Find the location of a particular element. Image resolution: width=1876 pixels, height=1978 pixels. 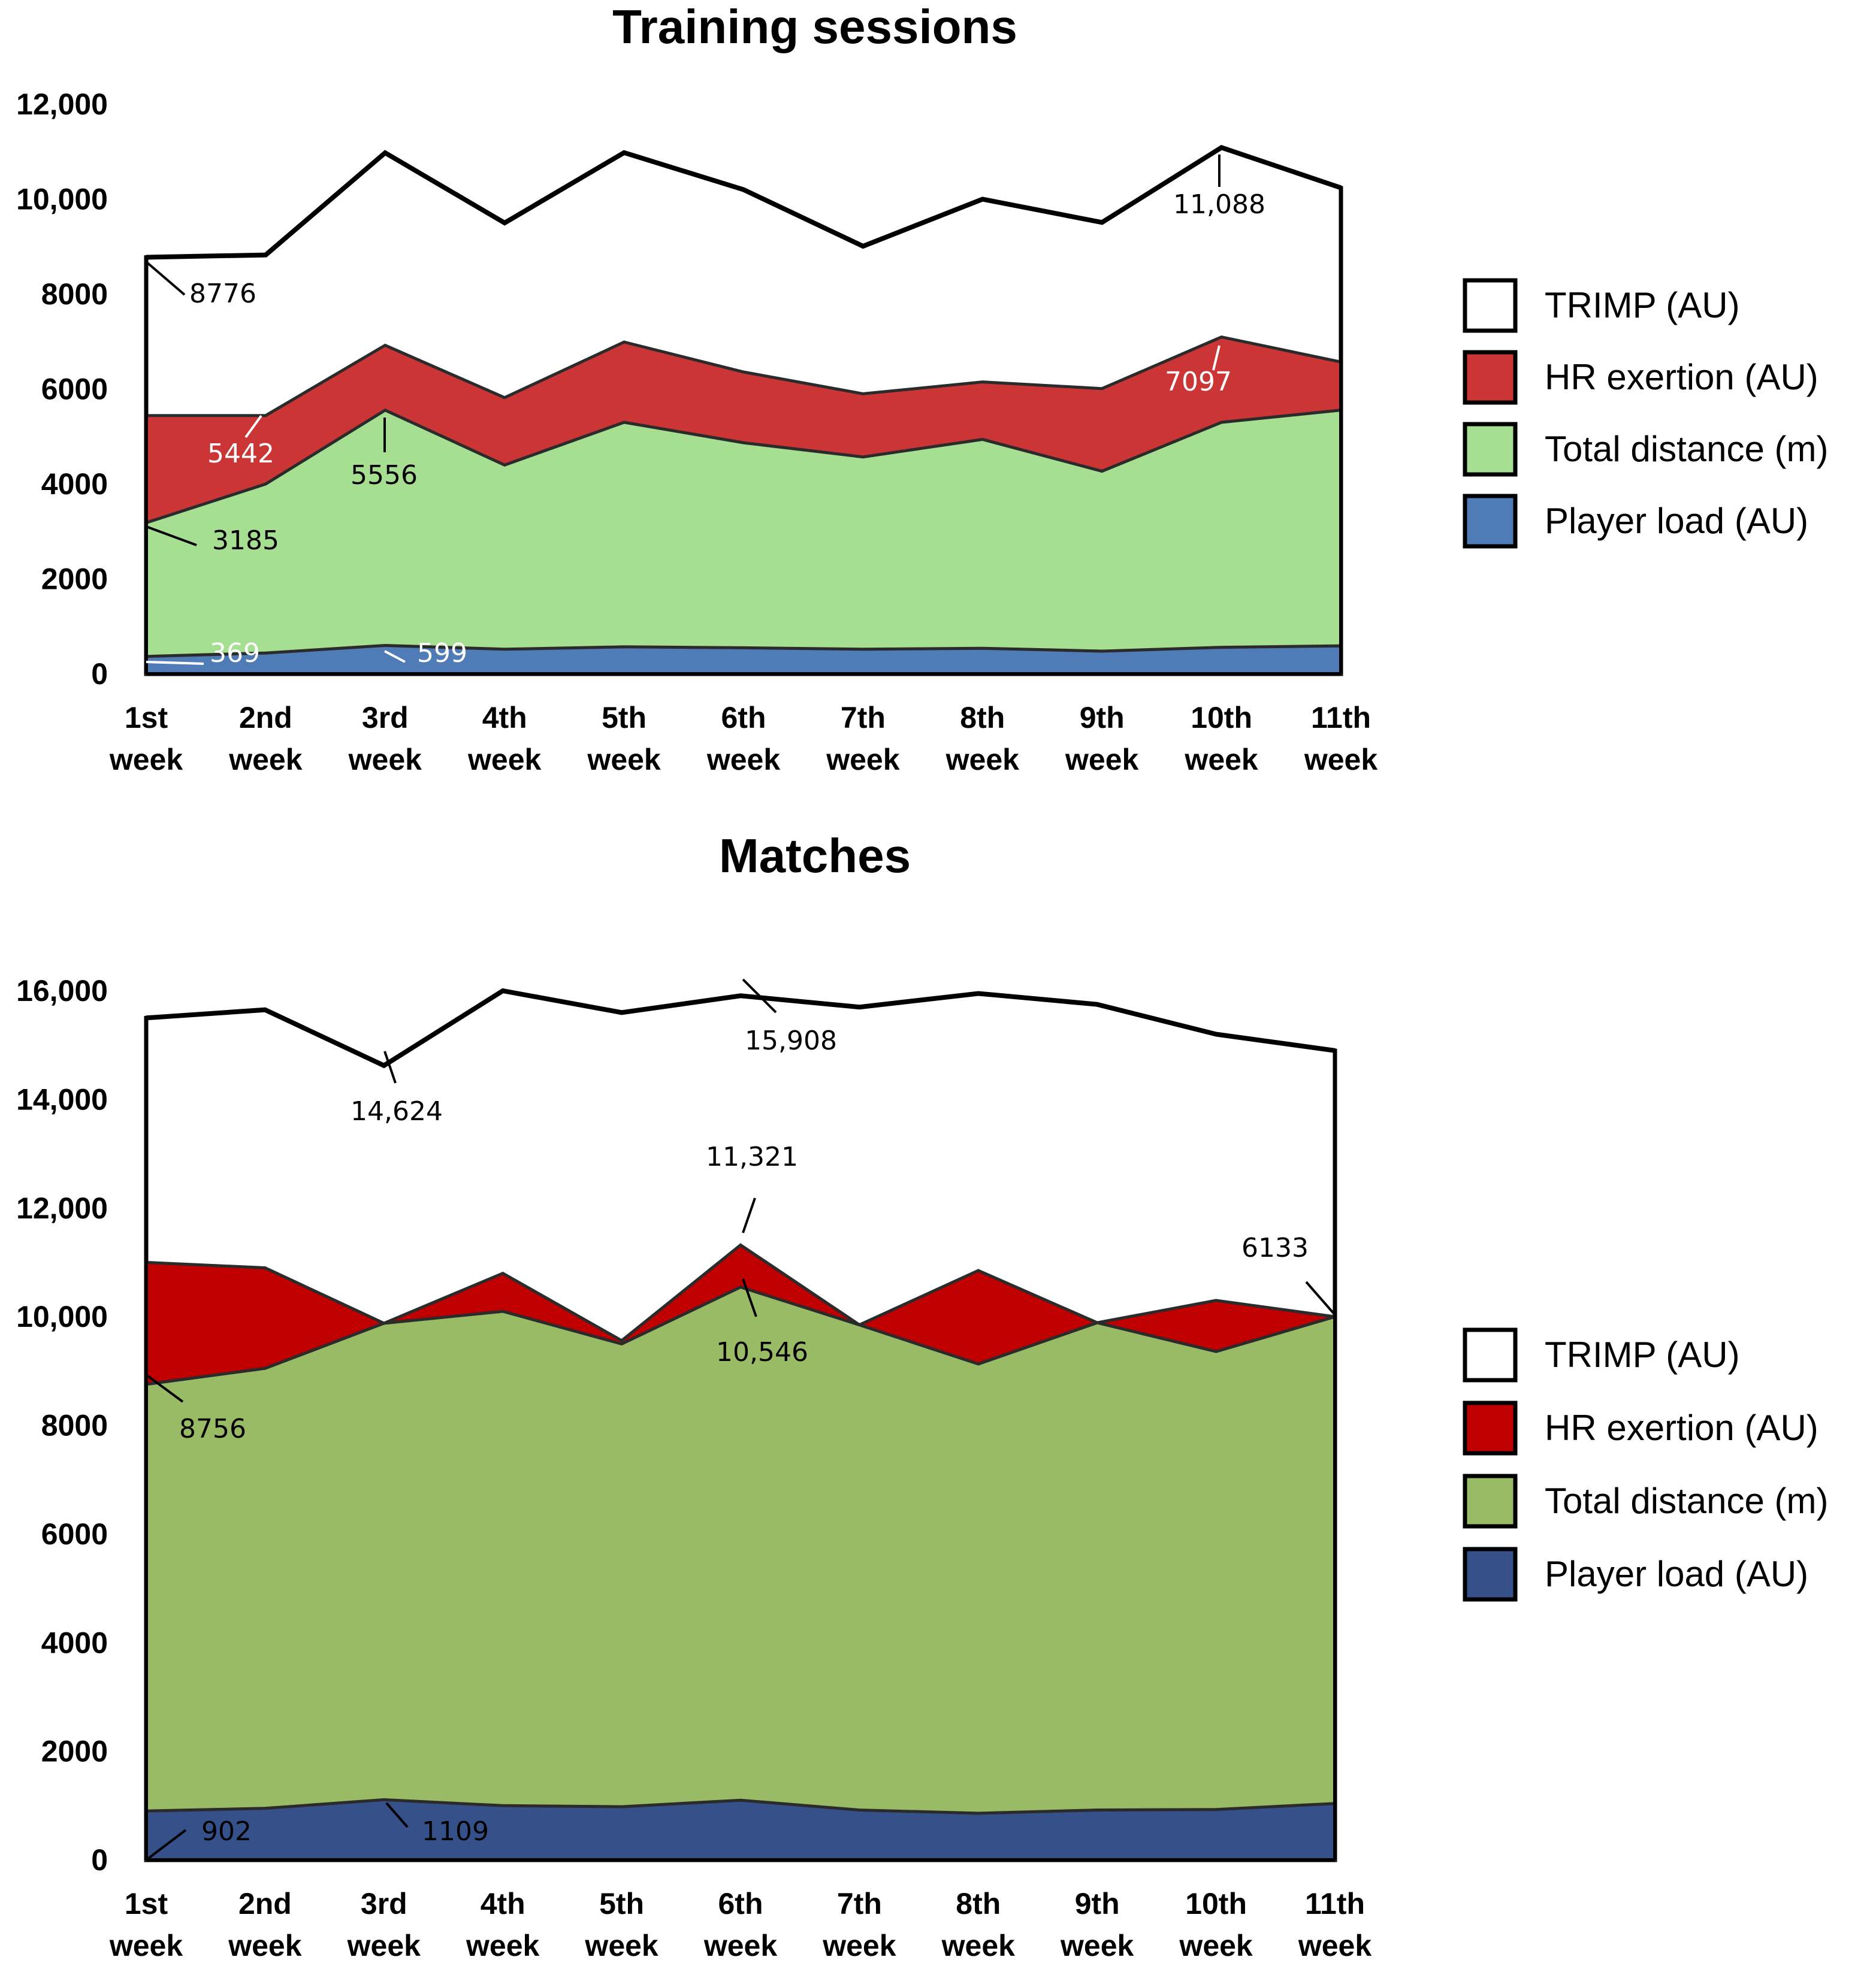

annotation-label: 8756 is located at coordinates (212, 1429).